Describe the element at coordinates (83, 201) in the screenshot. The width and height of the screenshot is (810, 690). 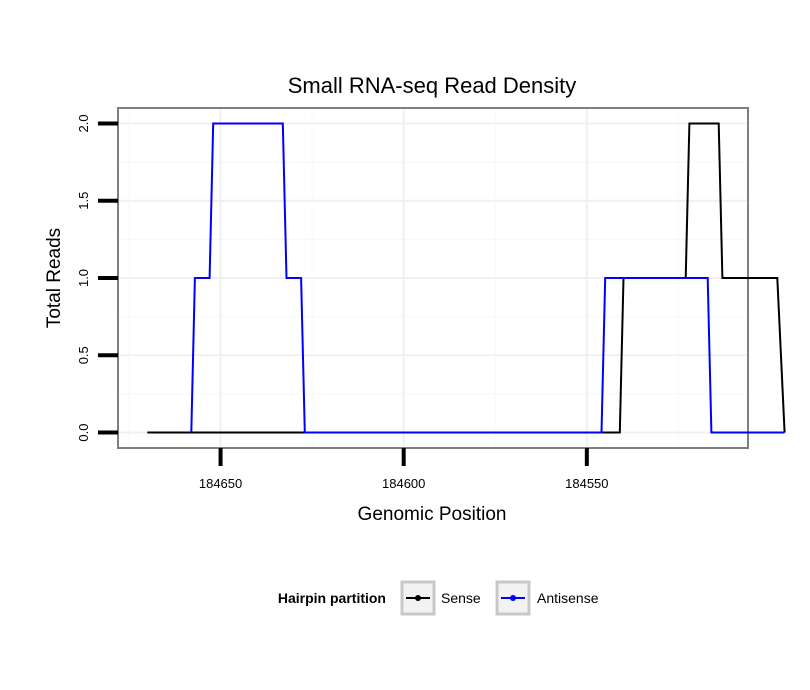
I see `y-tick-label: 1.5` at that location.